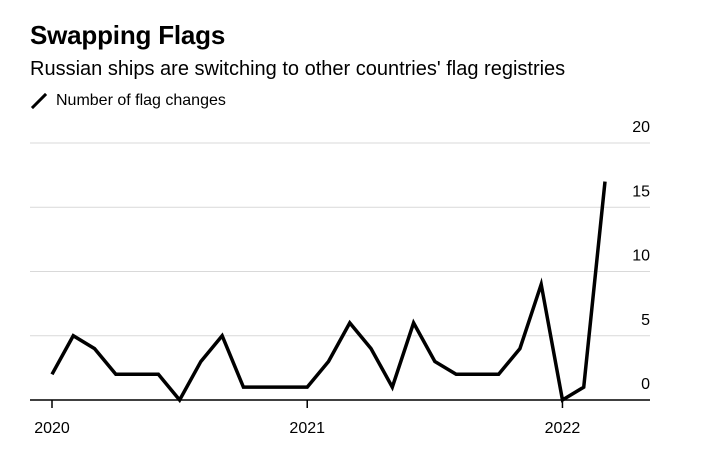  I want to click on x-tick-label-2020: 2020, so click(52, 428).